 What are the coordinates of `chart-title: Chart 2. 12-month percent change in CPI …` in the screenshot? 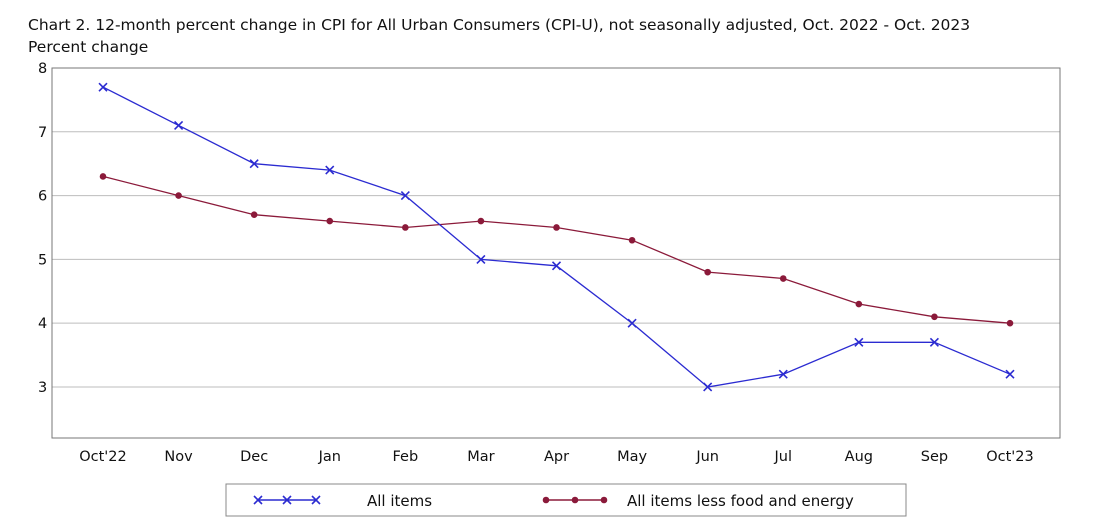 It's located at (499, 25).